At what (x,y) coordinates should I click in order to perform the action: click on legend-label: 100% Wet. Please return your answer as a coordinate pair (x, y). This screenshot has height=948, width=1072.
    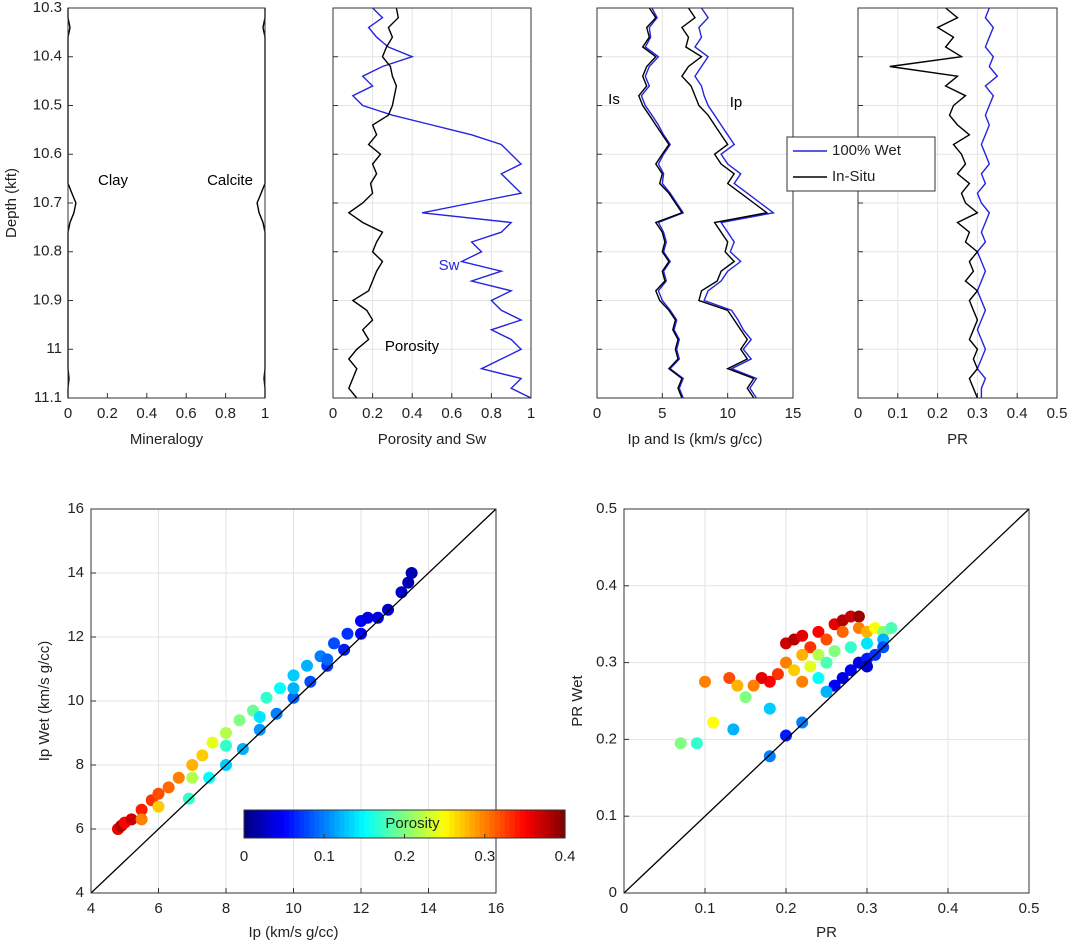
    Looking at the image, I should click on (867, 150).